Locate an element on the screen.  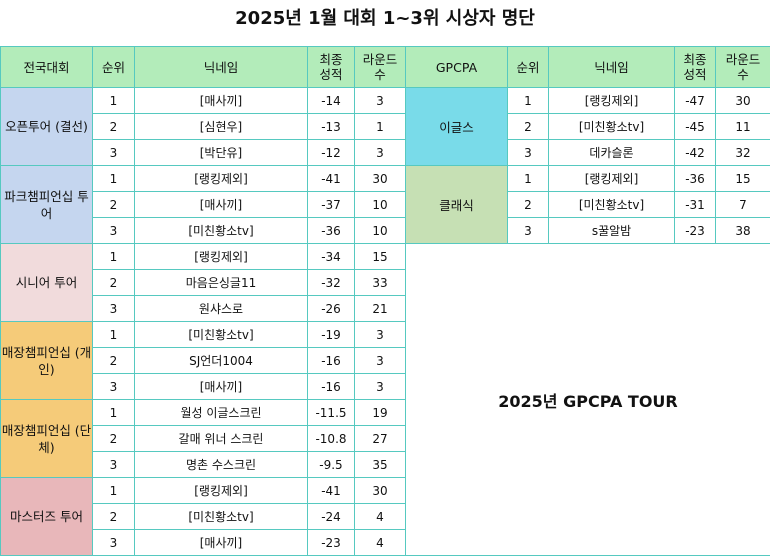
score-cell: -11.5 is located at coordinates (331, 412).